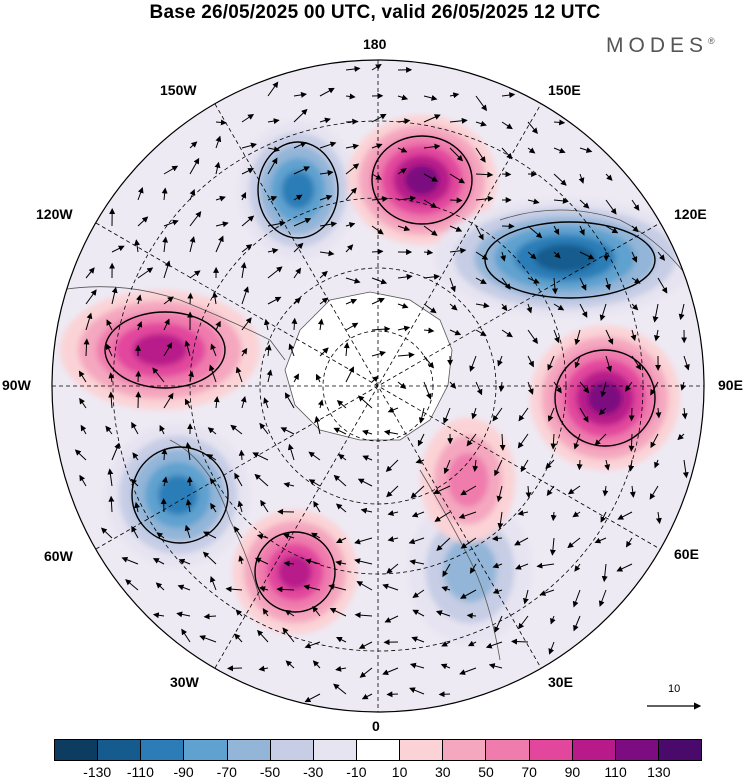  What do you see at coordinates (16, 385) in the screenshot?
I see `lon-label-90w: 90W` at bounding box center [16, 385].